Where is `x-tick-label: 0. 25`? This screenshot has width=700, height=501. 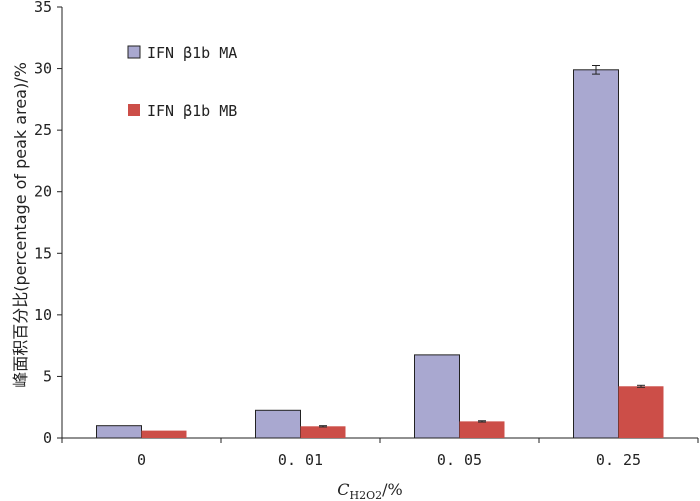
x-tick-label: 0. 25 is located at coordinates (618, 460).